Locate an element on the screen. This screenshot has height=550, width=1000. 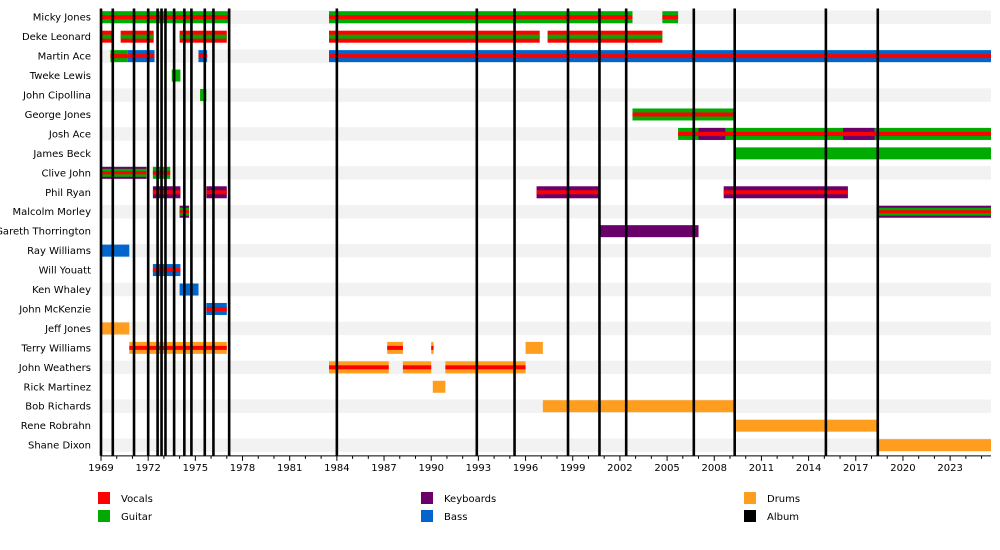
tick-label: 1996 is located at coordinates (525, 468).